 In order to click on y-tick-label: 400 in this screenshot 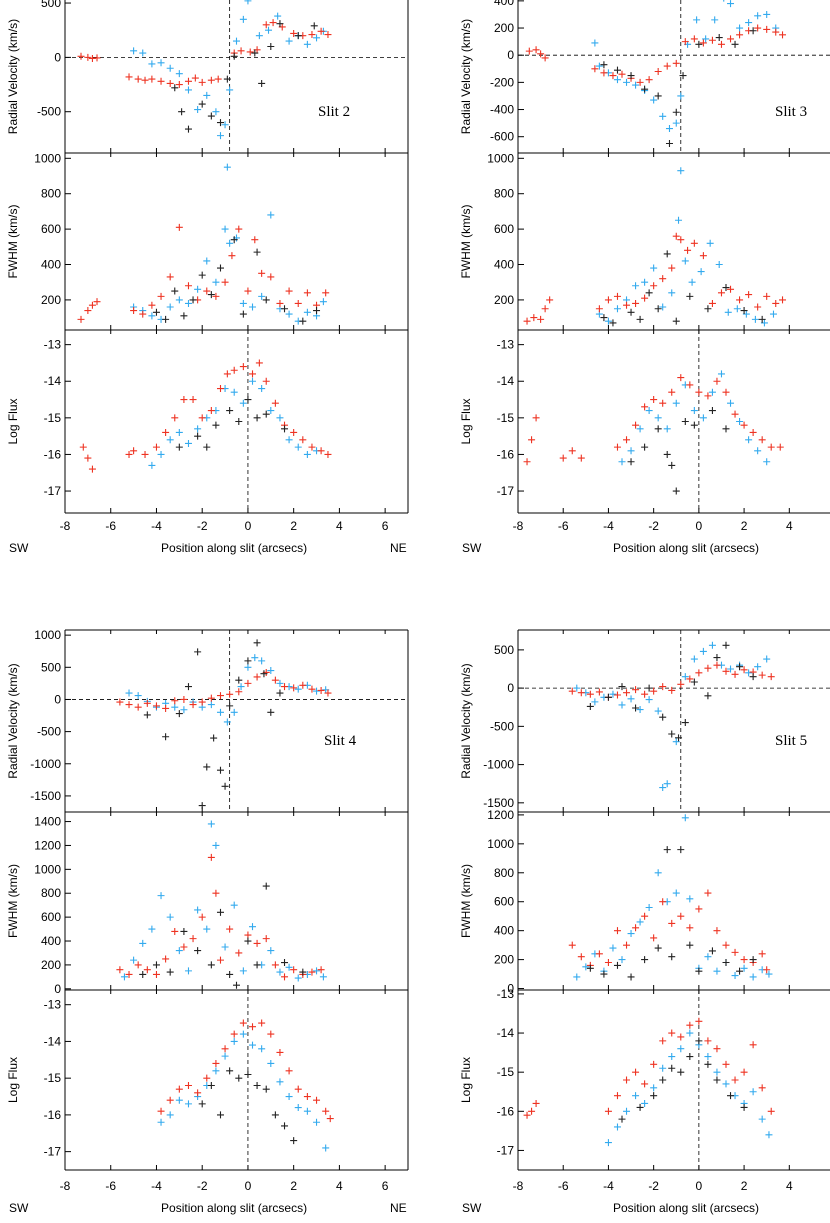, I will do `click(504, 265)`.